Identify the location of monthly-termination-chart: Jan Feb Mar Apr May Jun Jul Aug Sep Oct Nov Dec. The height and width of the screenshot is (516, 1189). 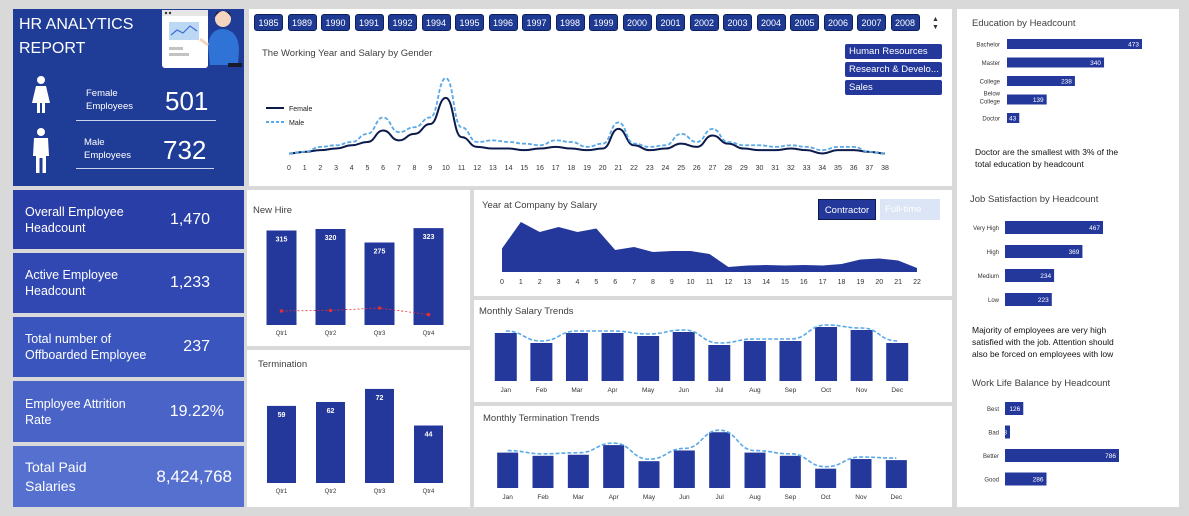
(702, 465).